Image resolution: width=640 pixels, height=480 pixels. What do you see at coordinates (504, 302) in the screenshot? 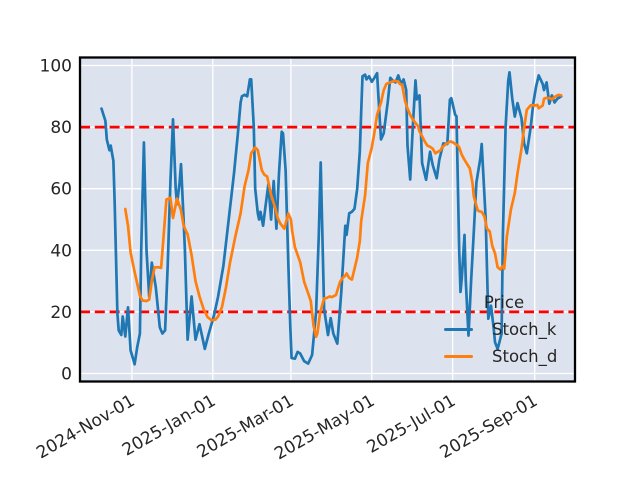
I see `legend-title: Price` at bounding box center [504, 302].